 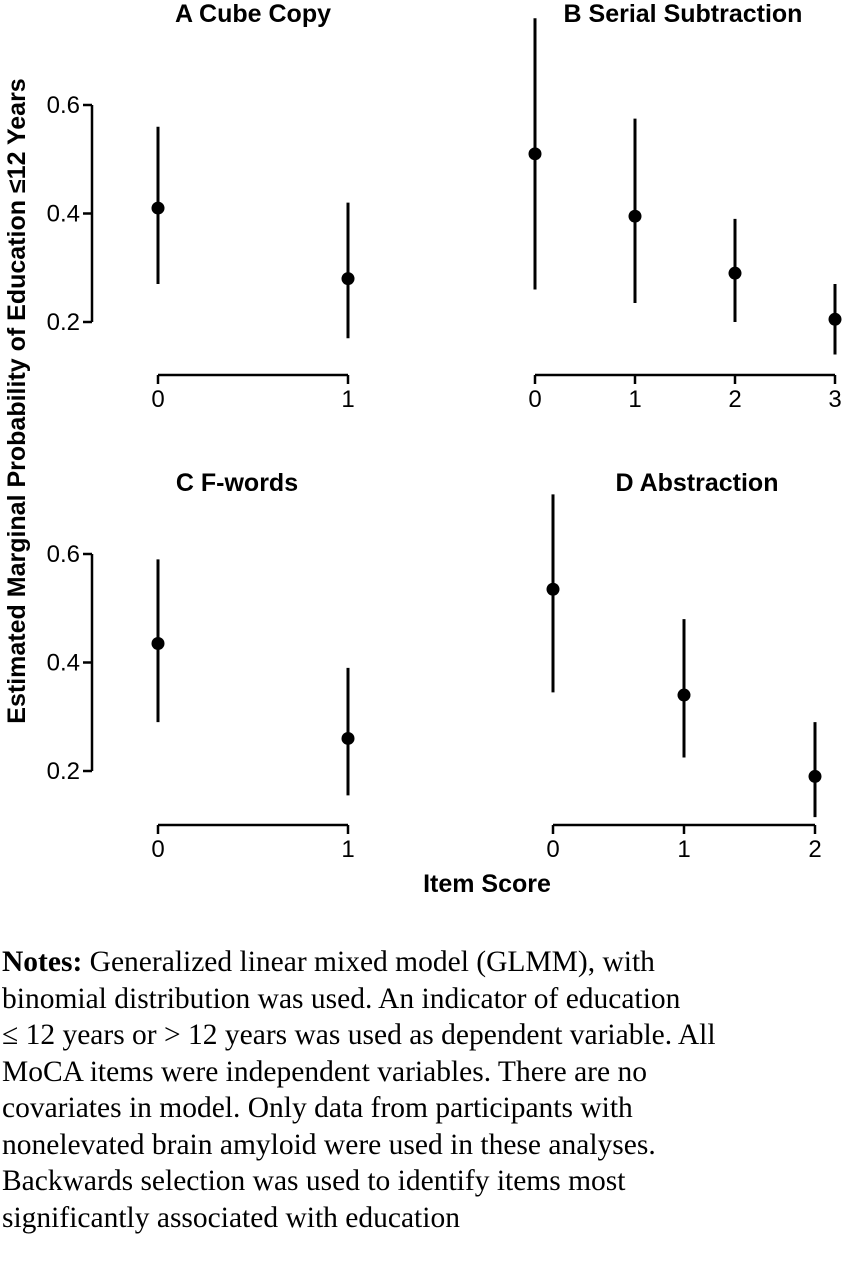 I want to click on panel-b: B Serial Subtraction 0 1 2 3, so click(x=684, y=206).